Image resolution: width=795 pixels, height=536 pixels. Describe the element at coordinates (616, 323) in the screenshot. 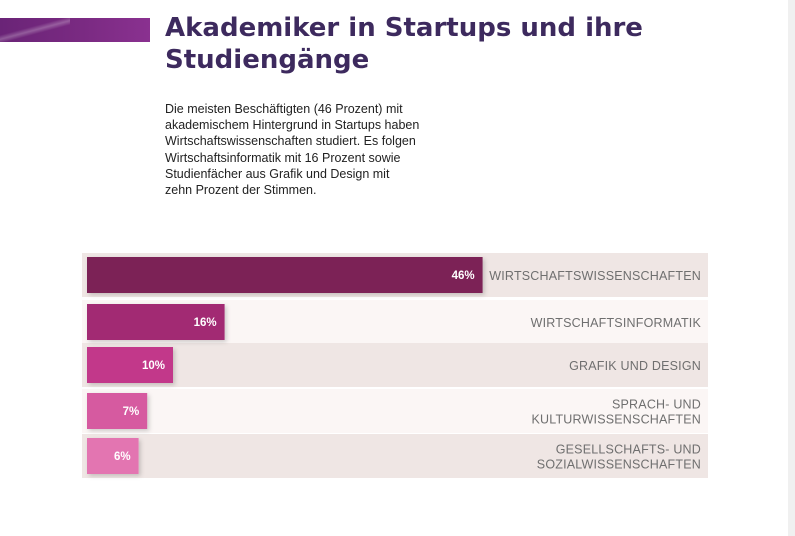

I see `category-label: WIRTSCHAFTSINFORMATIK` at that location.